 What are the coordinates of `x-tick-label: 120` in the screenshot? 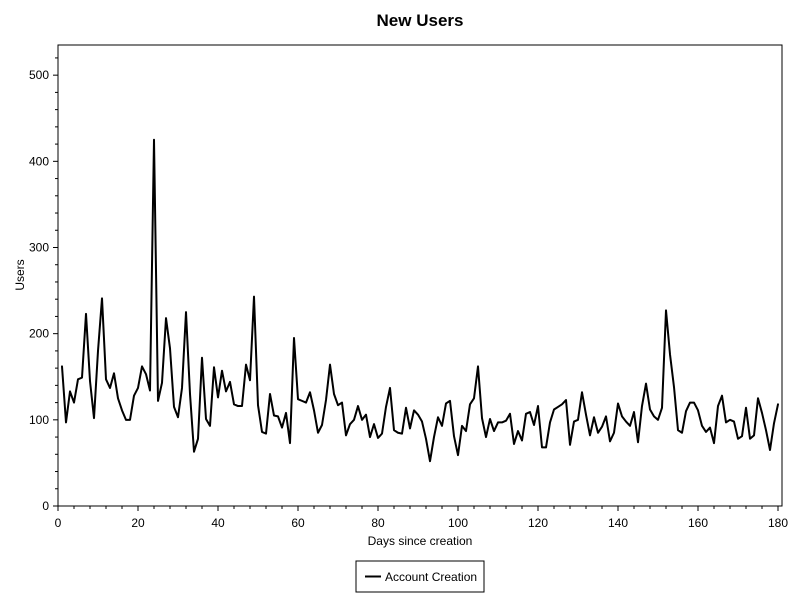 It's located at (538, 523).